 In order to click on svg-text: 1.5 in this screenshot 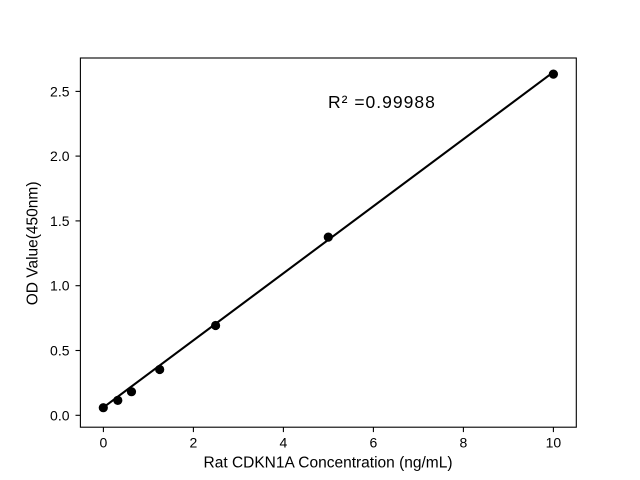, I will do `click(60, 221)`.